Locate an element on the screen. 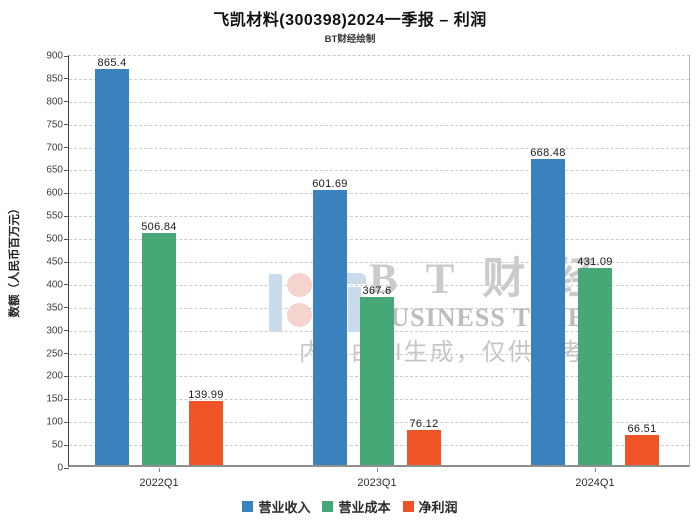 This screenshot has width=700, height=524. legend: 营业收入 营业成本 净利润 is located at coordinates (350, 506).